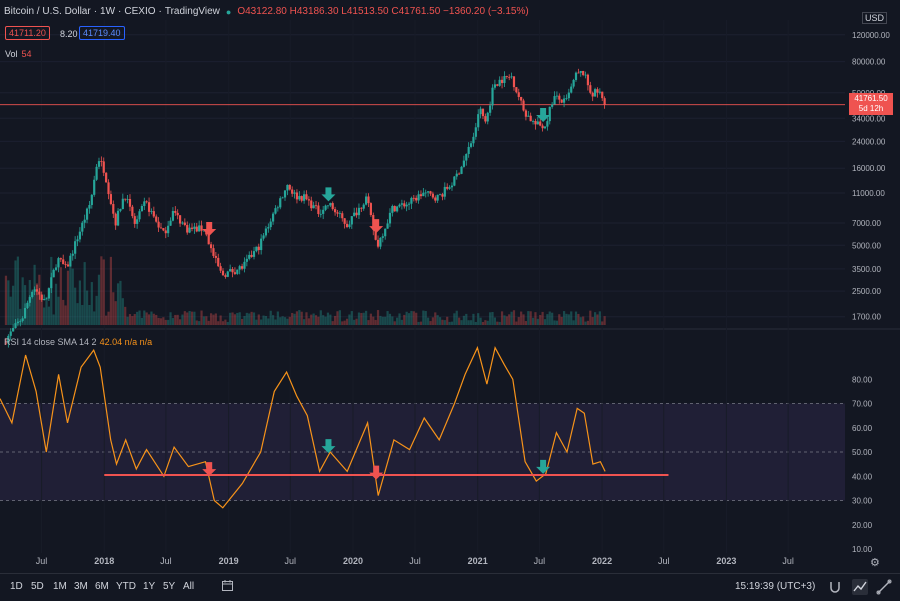  I want to click on rsi-legend: RSI 14 close SMA 14 2 42.04 n/a n/a, so click(78, 342).